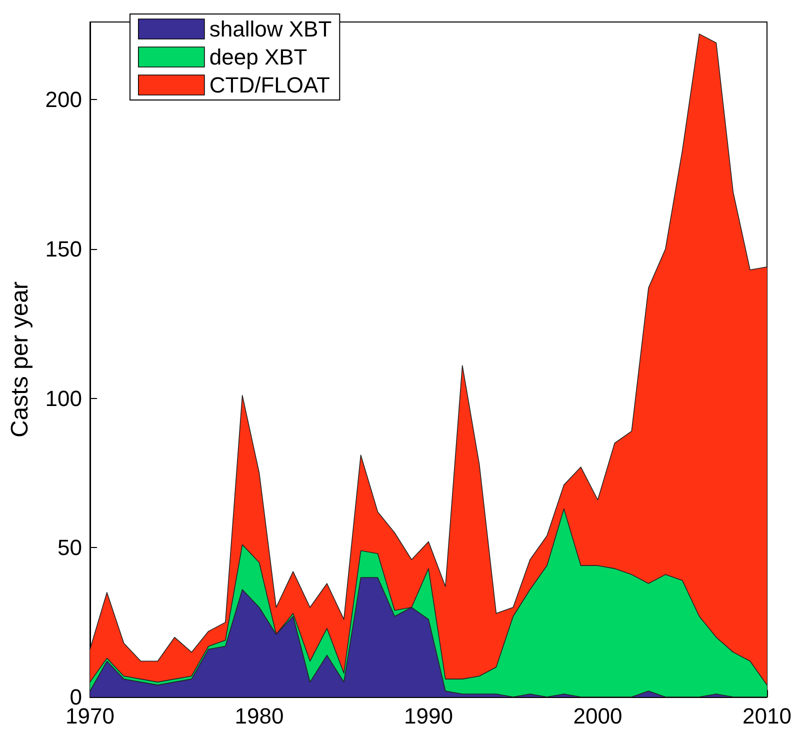 The height and width of the screenshot is (737, 803). I want to click on legend-label: deep XBT, so click(258, 57).